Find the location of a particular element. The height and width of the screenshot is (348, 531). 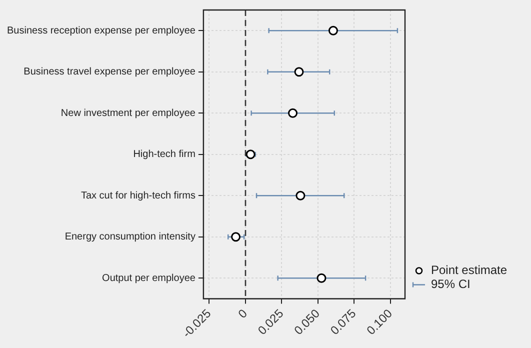

y-tick-label: New investment per employee is located at coordinates (128, 113).